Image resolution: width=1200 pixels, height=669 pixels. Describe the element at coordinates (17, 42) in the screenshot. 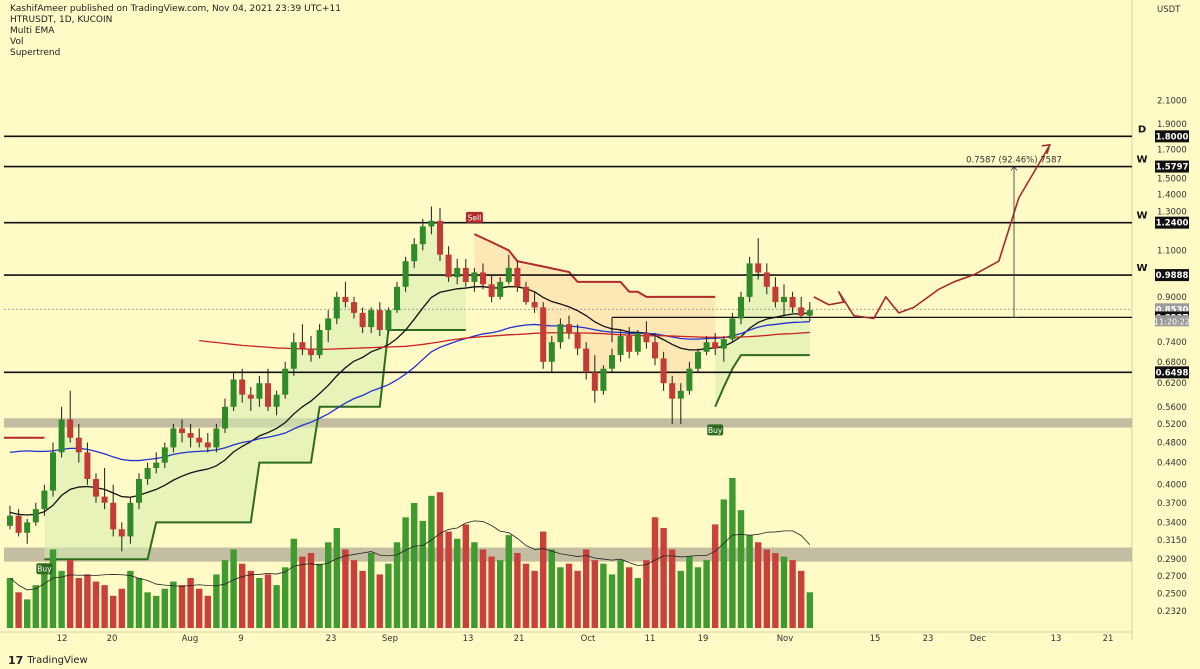

I see `indicator-vol: Vol` at that location.